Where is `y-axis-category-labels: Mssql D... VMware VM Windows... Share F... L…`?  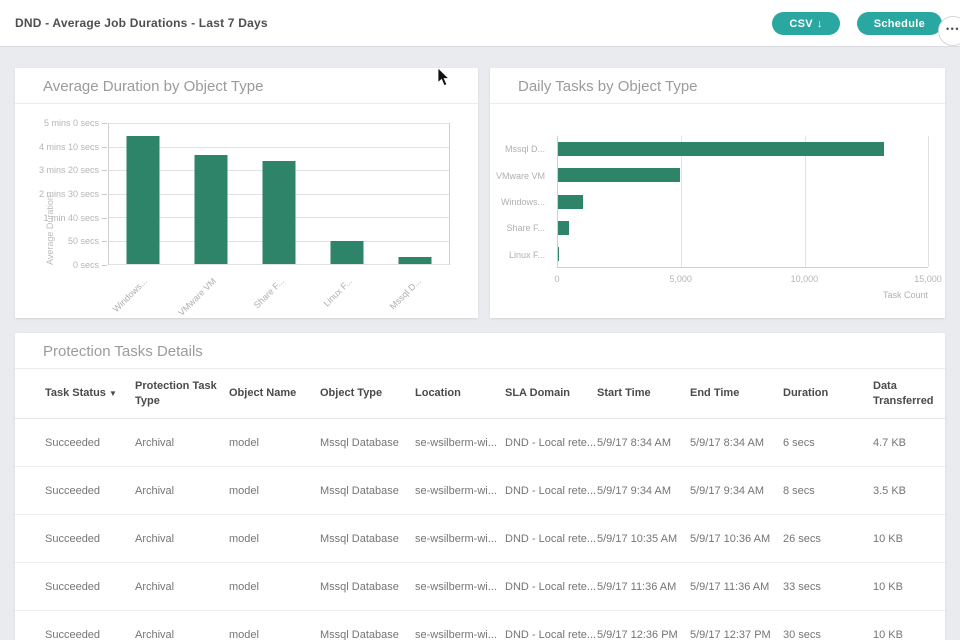 y-axis-category-labels: Mssql D... VMware VM Windows... Share F... L… is located at coordinates (520, 202).